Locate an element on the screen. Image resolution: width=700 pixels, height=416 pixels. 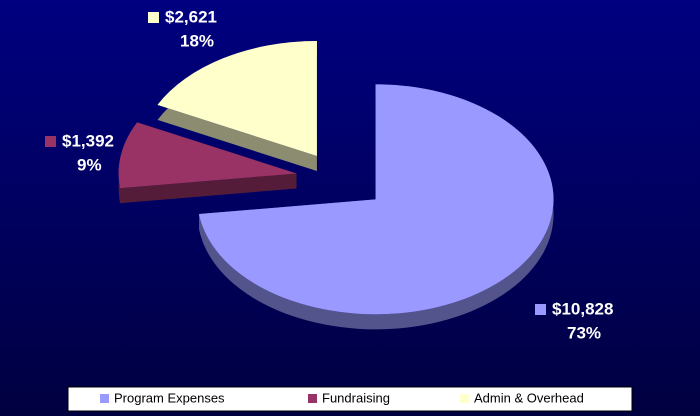
legend-label: Admin & Overhead is located at coordinates (529, 397).